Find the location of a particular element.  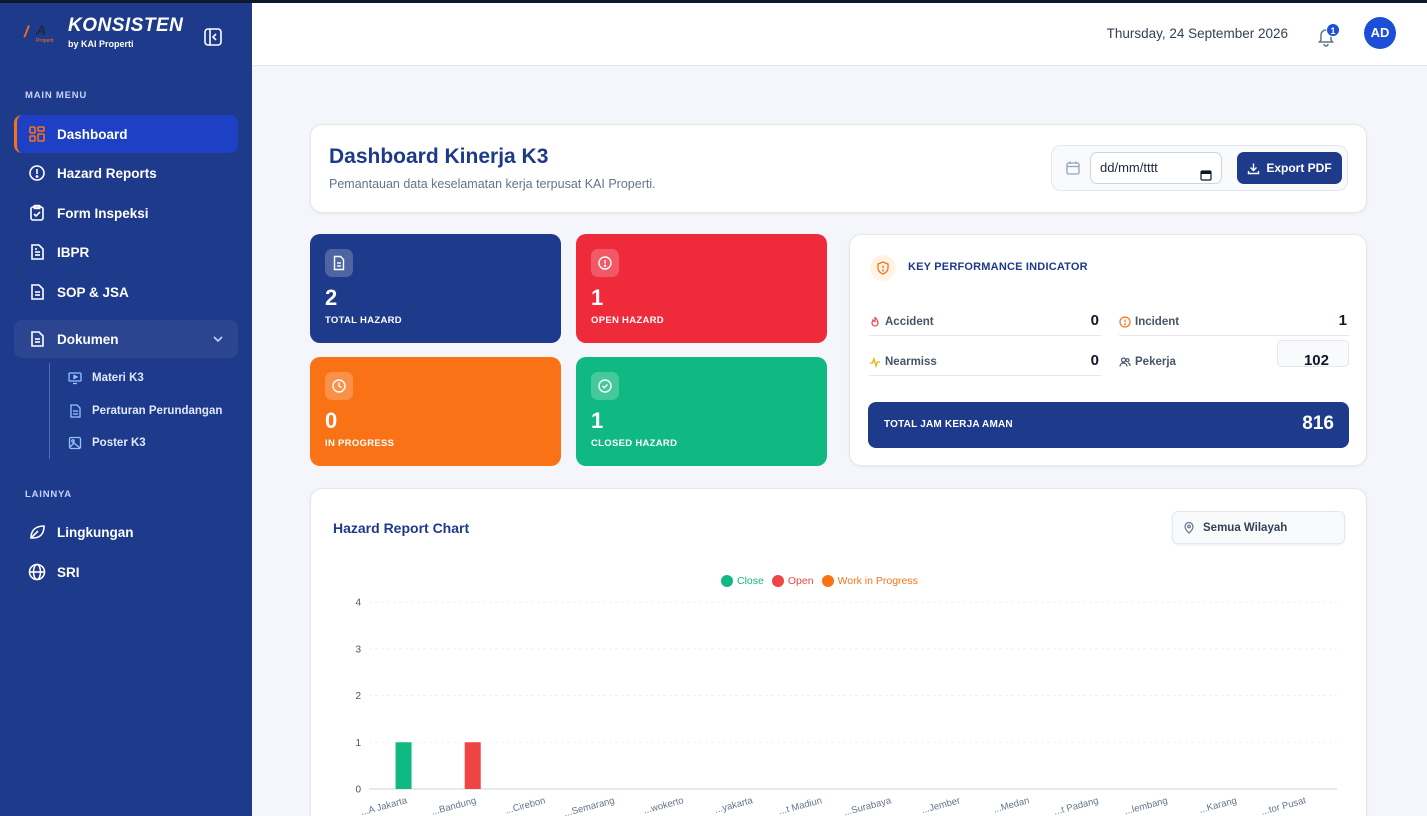

date-filter: dd/mm/tttt Export PDF is located at coordinates (1199, 168).